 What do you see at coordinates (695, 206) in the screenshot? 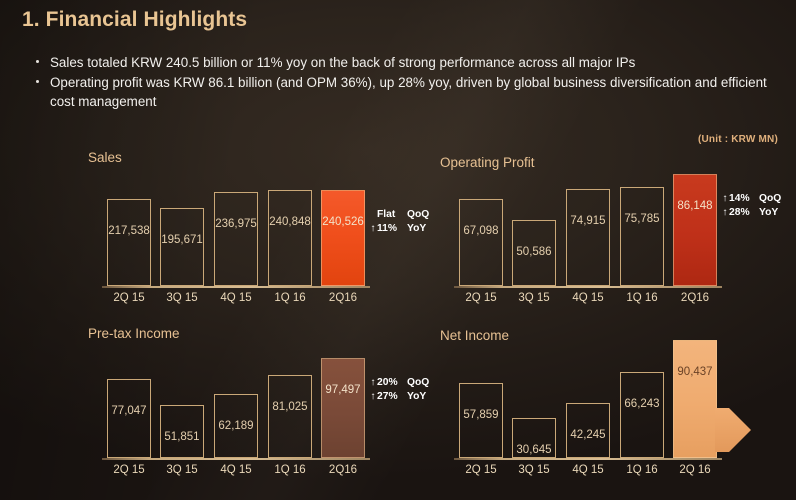
I see `bar-value-label: 86,148` at bounding box center [695, 206].